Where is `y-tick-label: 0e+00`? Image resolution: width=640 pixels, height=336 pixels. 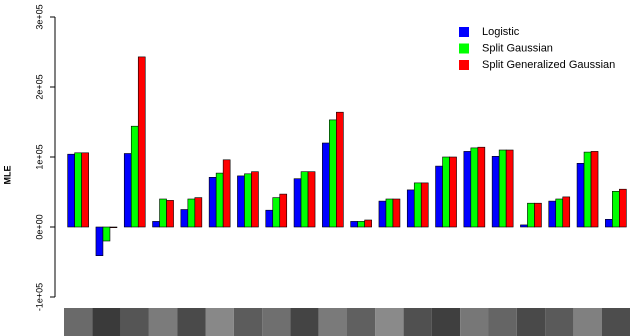 y-tick-label: 0e+00 is located at coordinates (39, 226).